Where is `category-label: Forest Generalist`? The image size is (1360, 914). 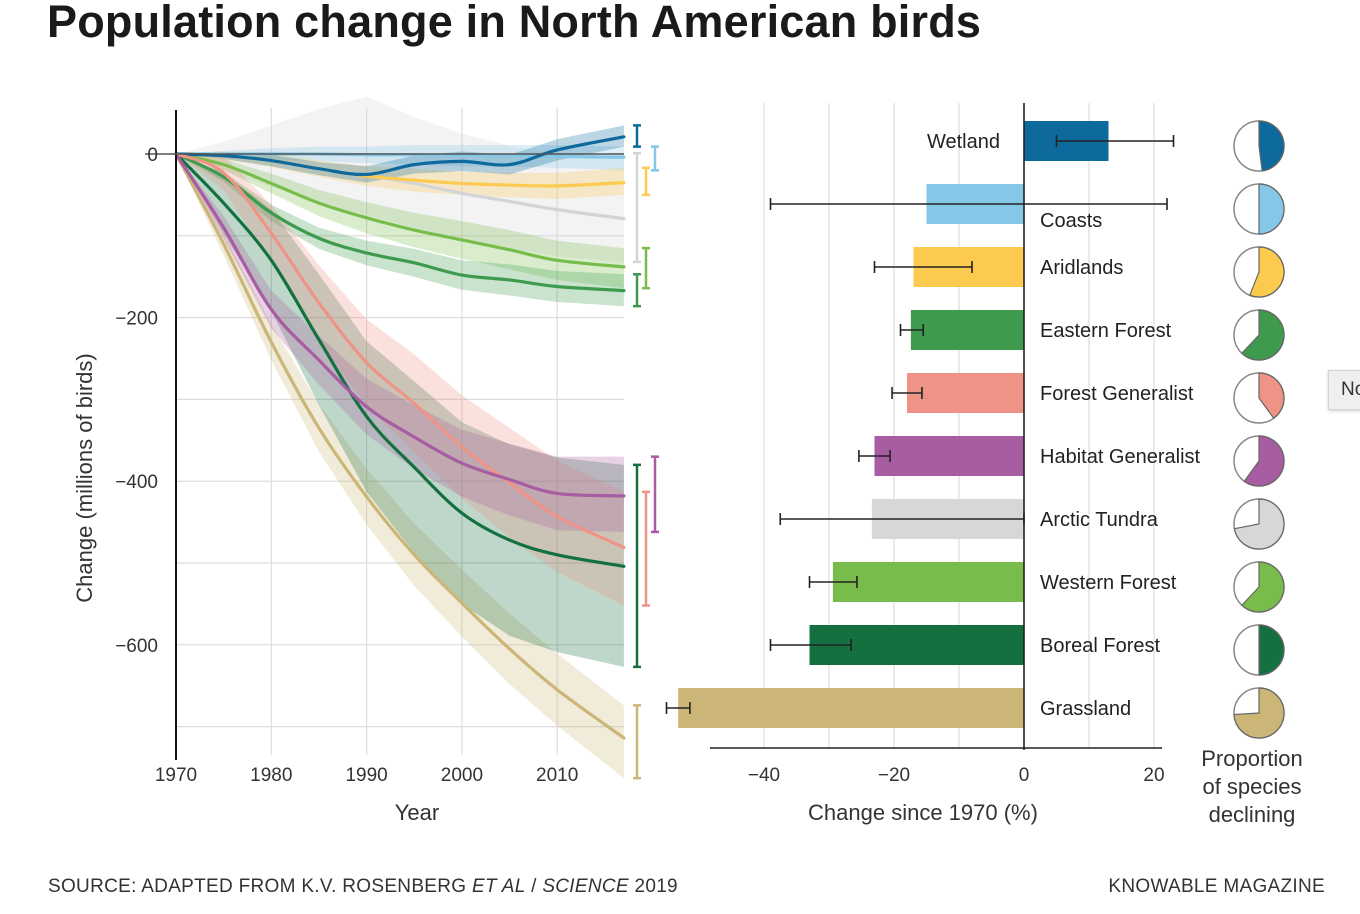
category-label: Forest Generalist is located at coordinates (1117, 394).